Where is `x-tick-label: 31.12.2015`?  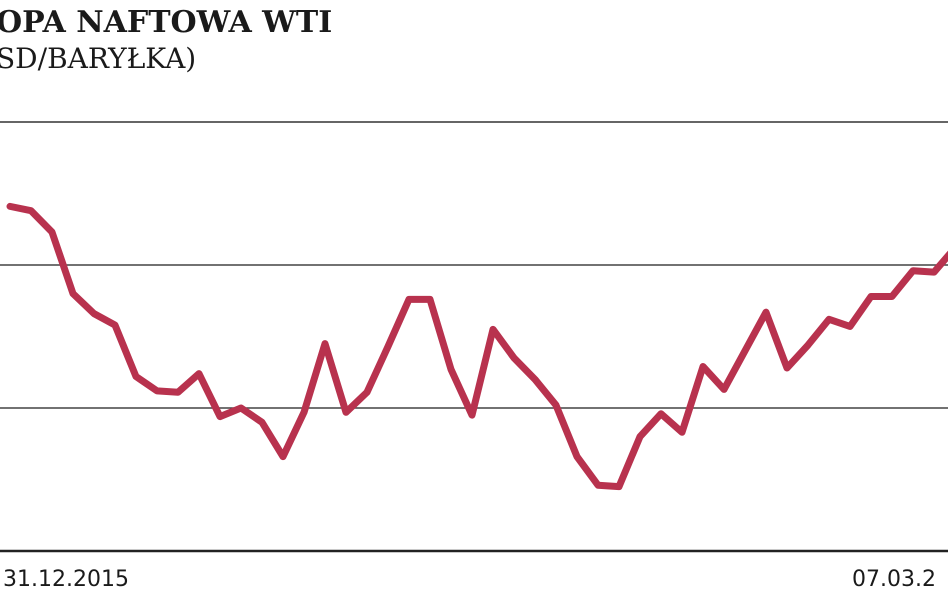 x-tick-label: 31.12.2015 is located at coordinates (66, 579).